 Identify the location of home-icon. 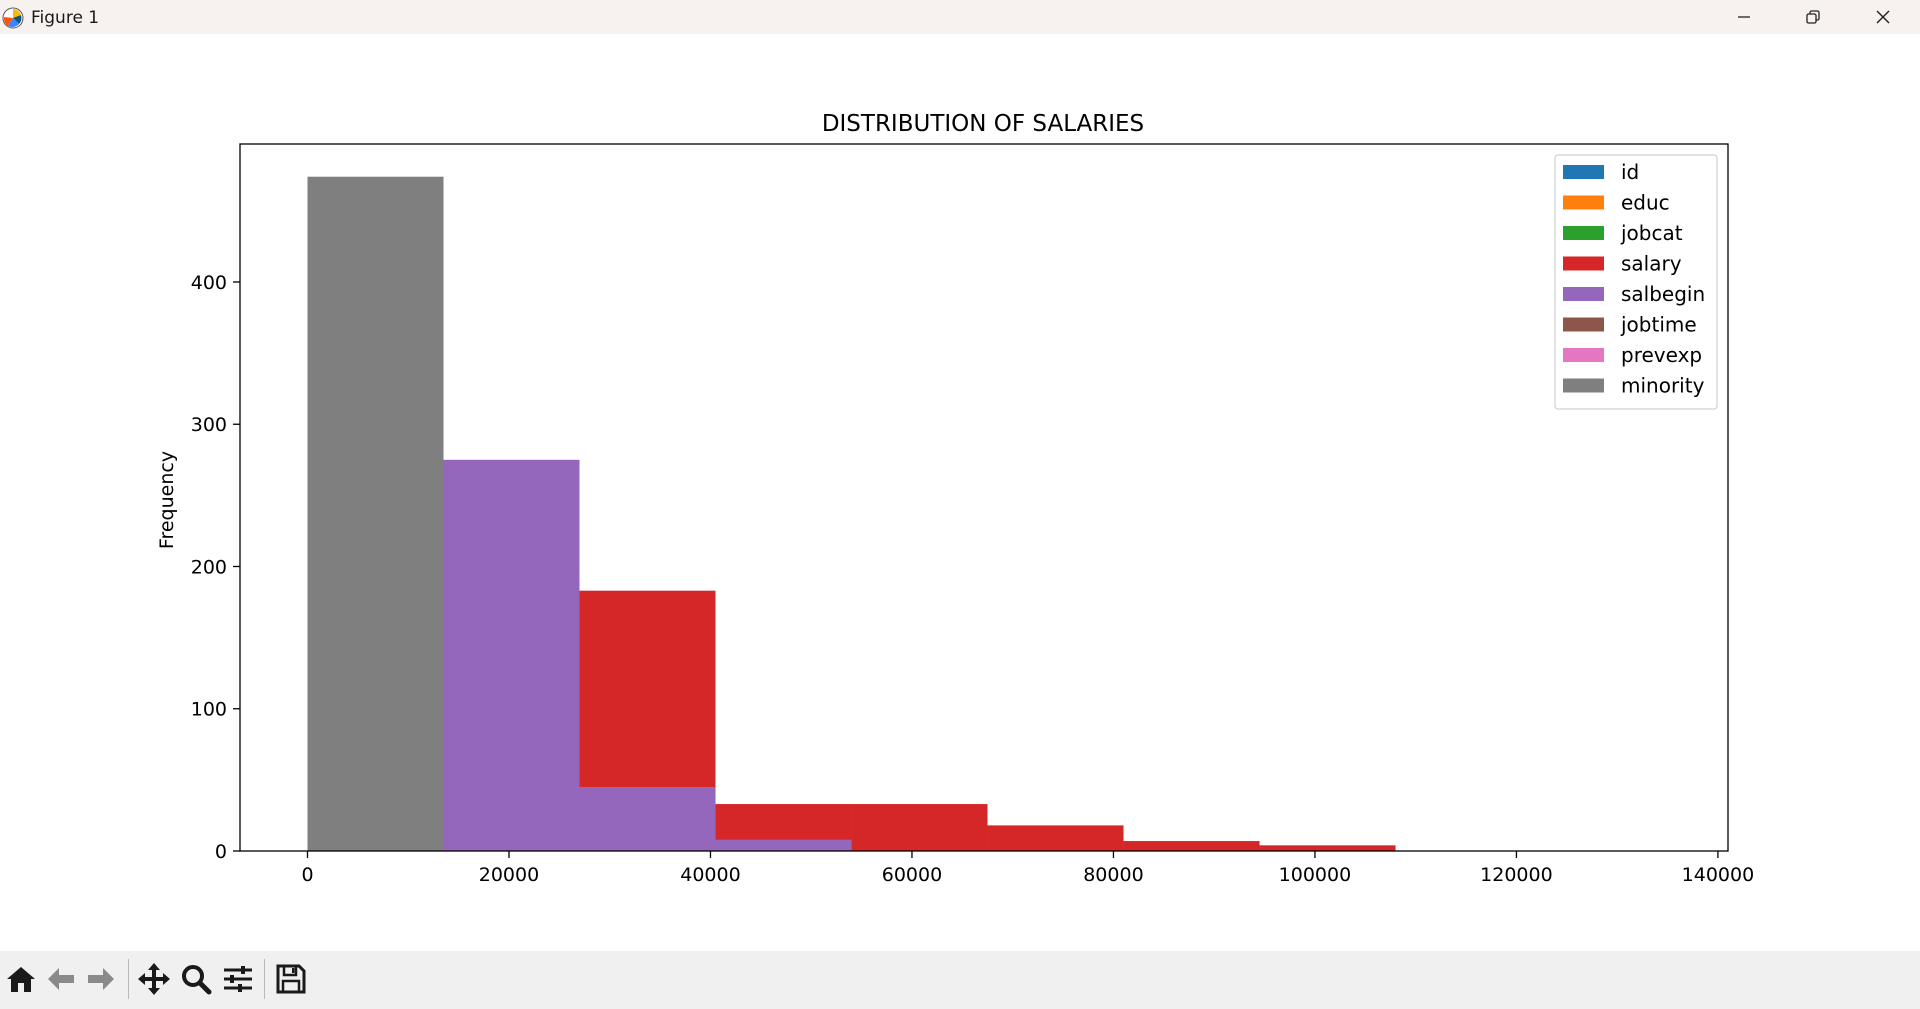
(21, 979).